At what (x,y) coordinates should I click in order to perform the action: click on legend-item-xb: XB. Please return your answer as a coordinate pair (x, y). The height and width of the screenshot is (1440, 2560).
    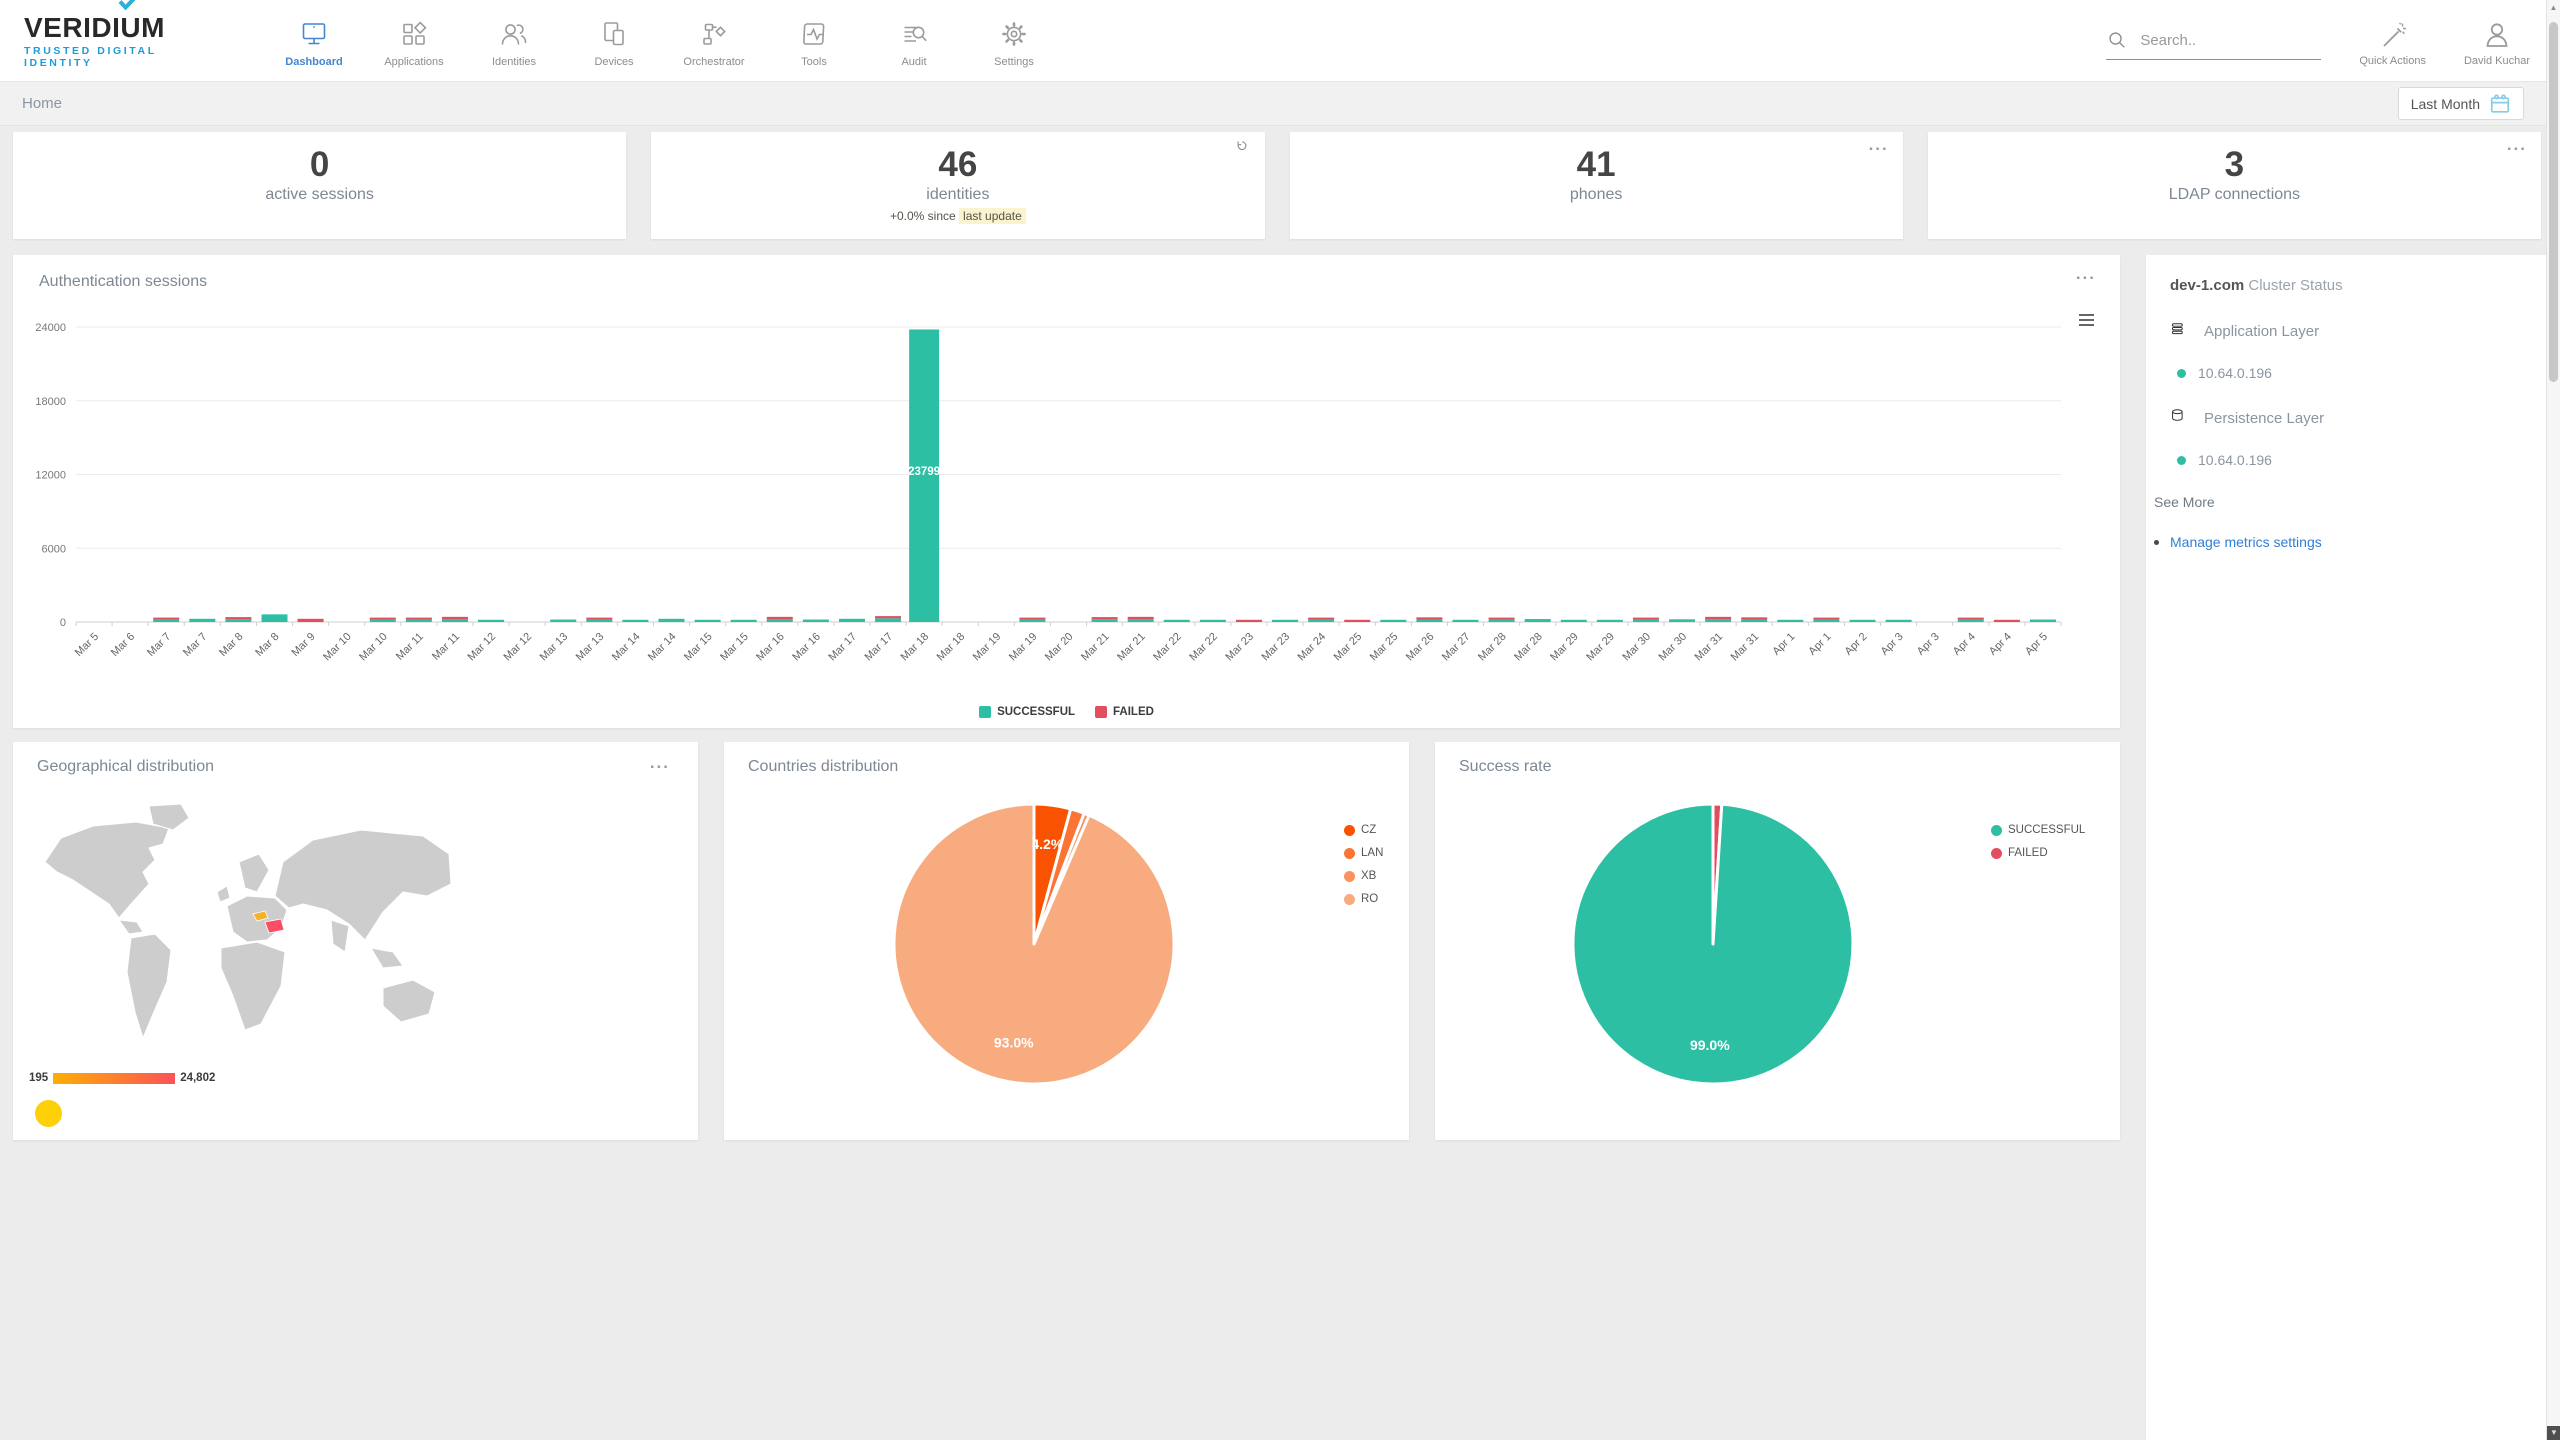
    Looking at the image, I should click on (1363, 876).